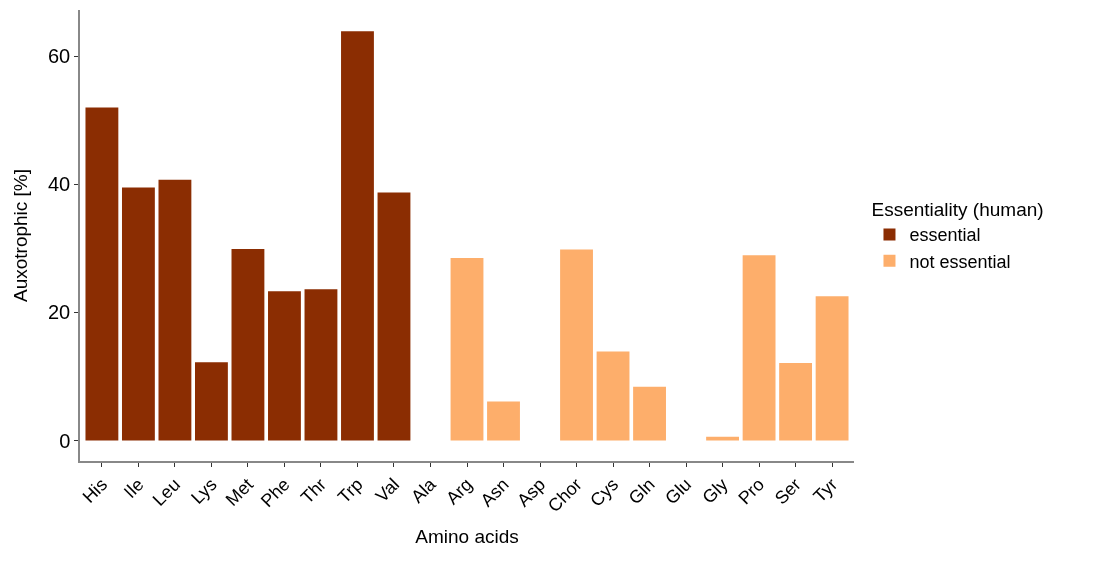  Describe the element at coordinates (59, 56) in the screenshot. I see `y-tick-label: 60` at that location.